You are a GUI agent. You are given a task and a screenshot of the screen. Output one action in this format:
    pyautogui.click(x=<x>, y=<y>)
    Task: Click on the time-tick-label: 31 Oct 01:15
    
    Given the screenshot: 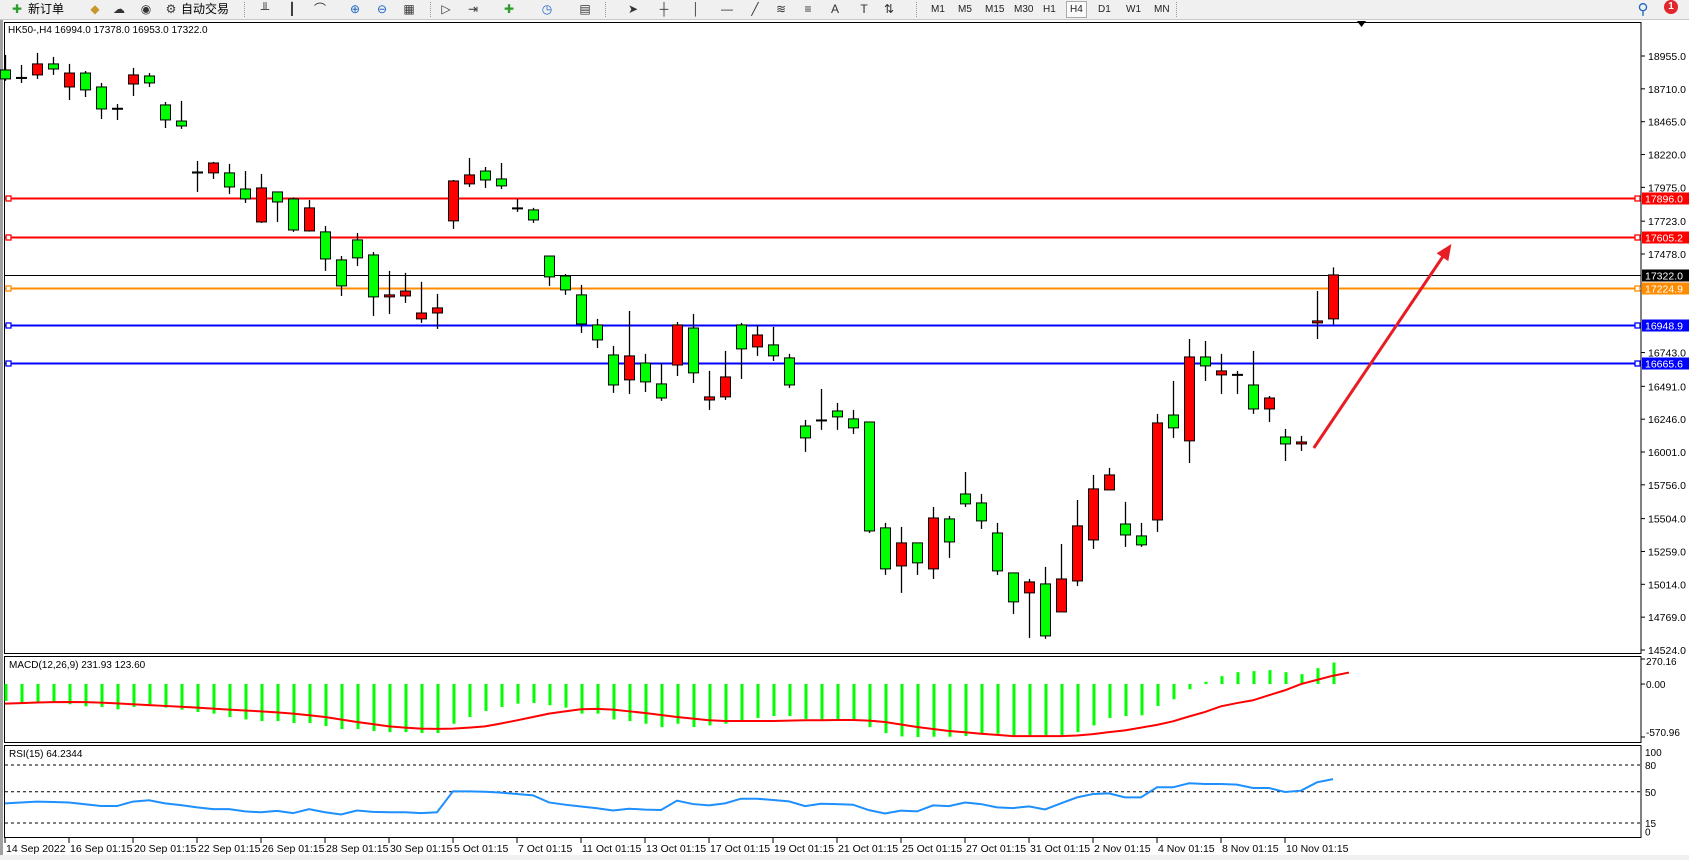 What is the action you would take?
    pyautogui.click(x=1060, y=849)
    